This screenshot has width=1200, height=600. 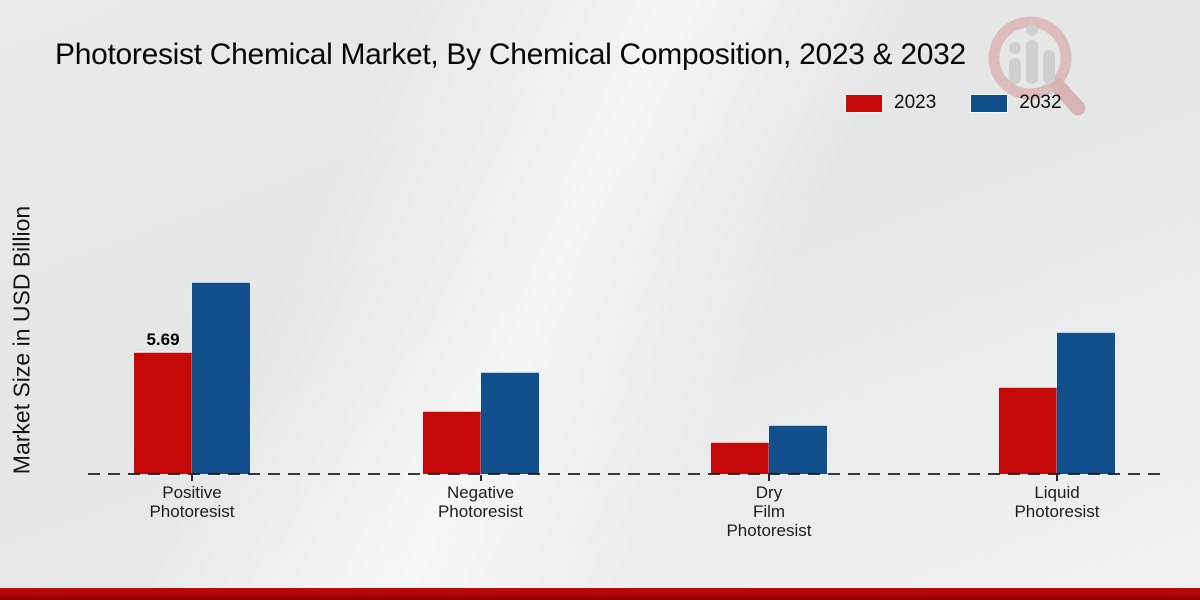 I want to click on legend-label-2032: 2032, so click(x=1040, y=102).